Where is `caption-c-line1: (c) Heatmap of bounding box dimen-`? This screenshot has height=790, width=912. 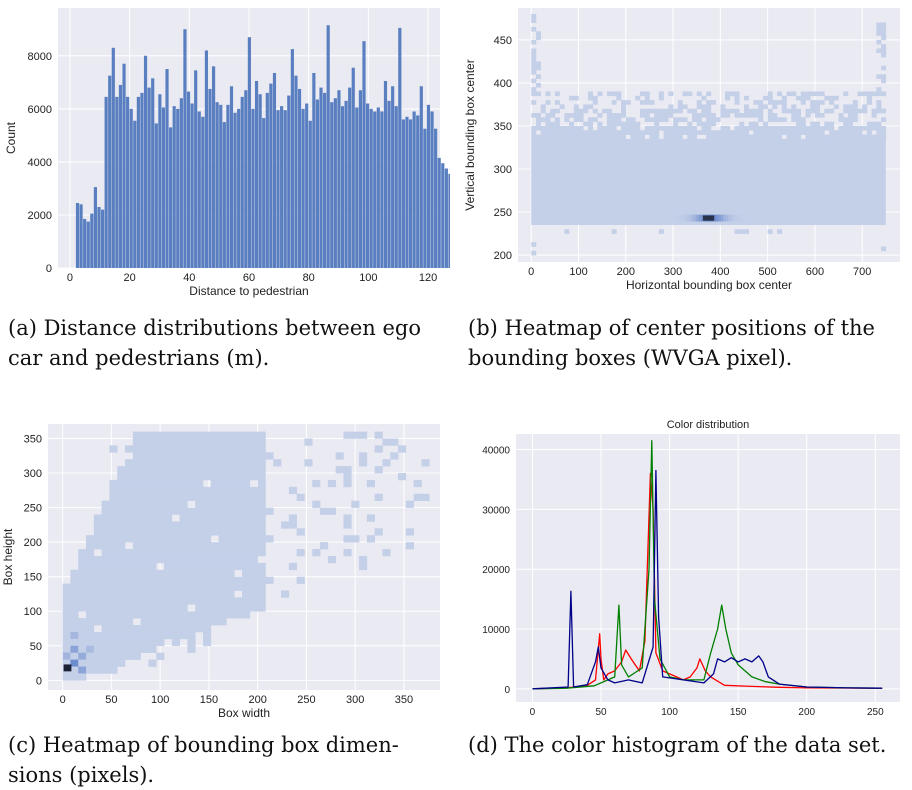
caption-c-line1: (c) Heatmap of bounding box dimen- is located at coordinates (203, 745).